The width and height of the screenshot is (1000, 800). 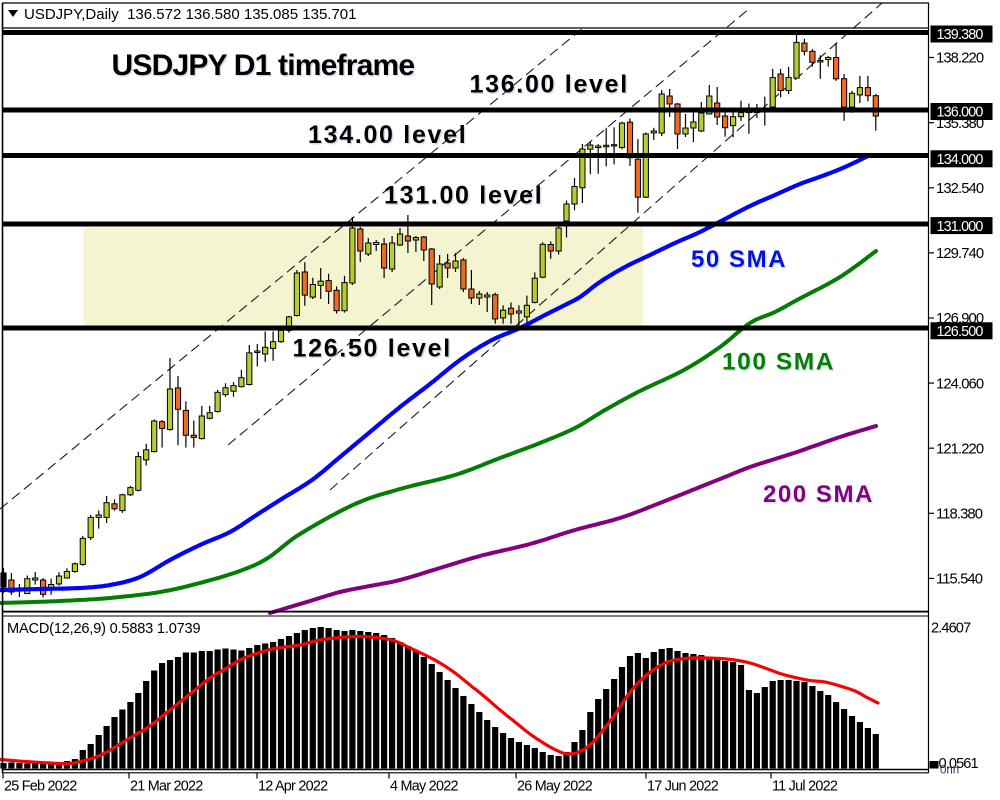 What do you see at coordinates (166, 787) in the screenshot?
I see `svg-text: 21 Mar 2022` at bounding box center [166, 787].